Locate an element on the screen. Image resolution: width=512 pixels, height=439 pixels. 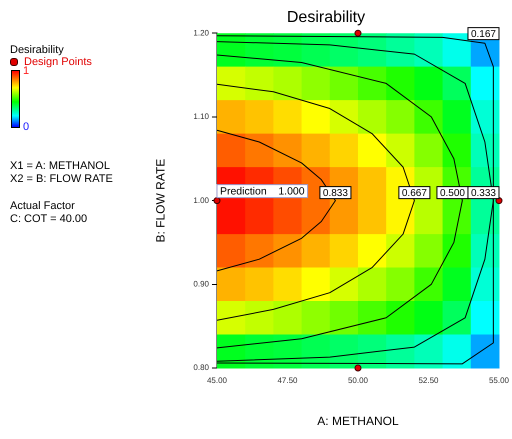
chart-title: Desirability is located at coordinates (326, 17).